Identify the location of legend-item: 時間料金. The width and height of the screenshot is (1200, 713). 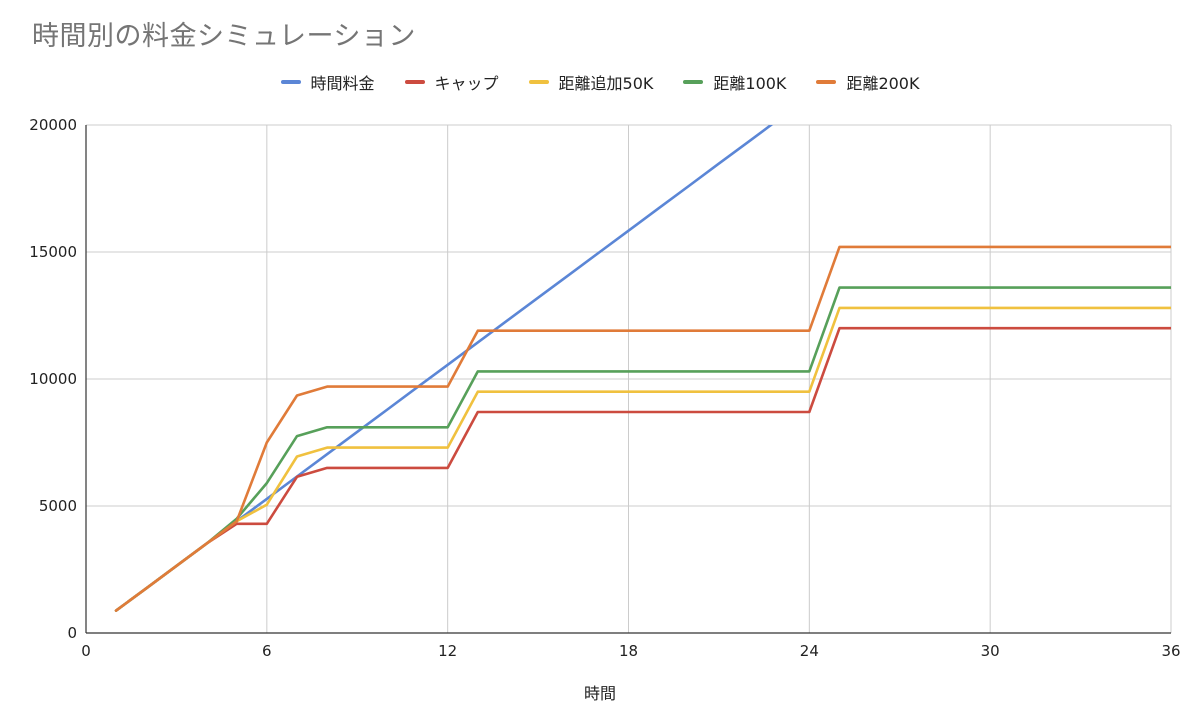
(327, 82).